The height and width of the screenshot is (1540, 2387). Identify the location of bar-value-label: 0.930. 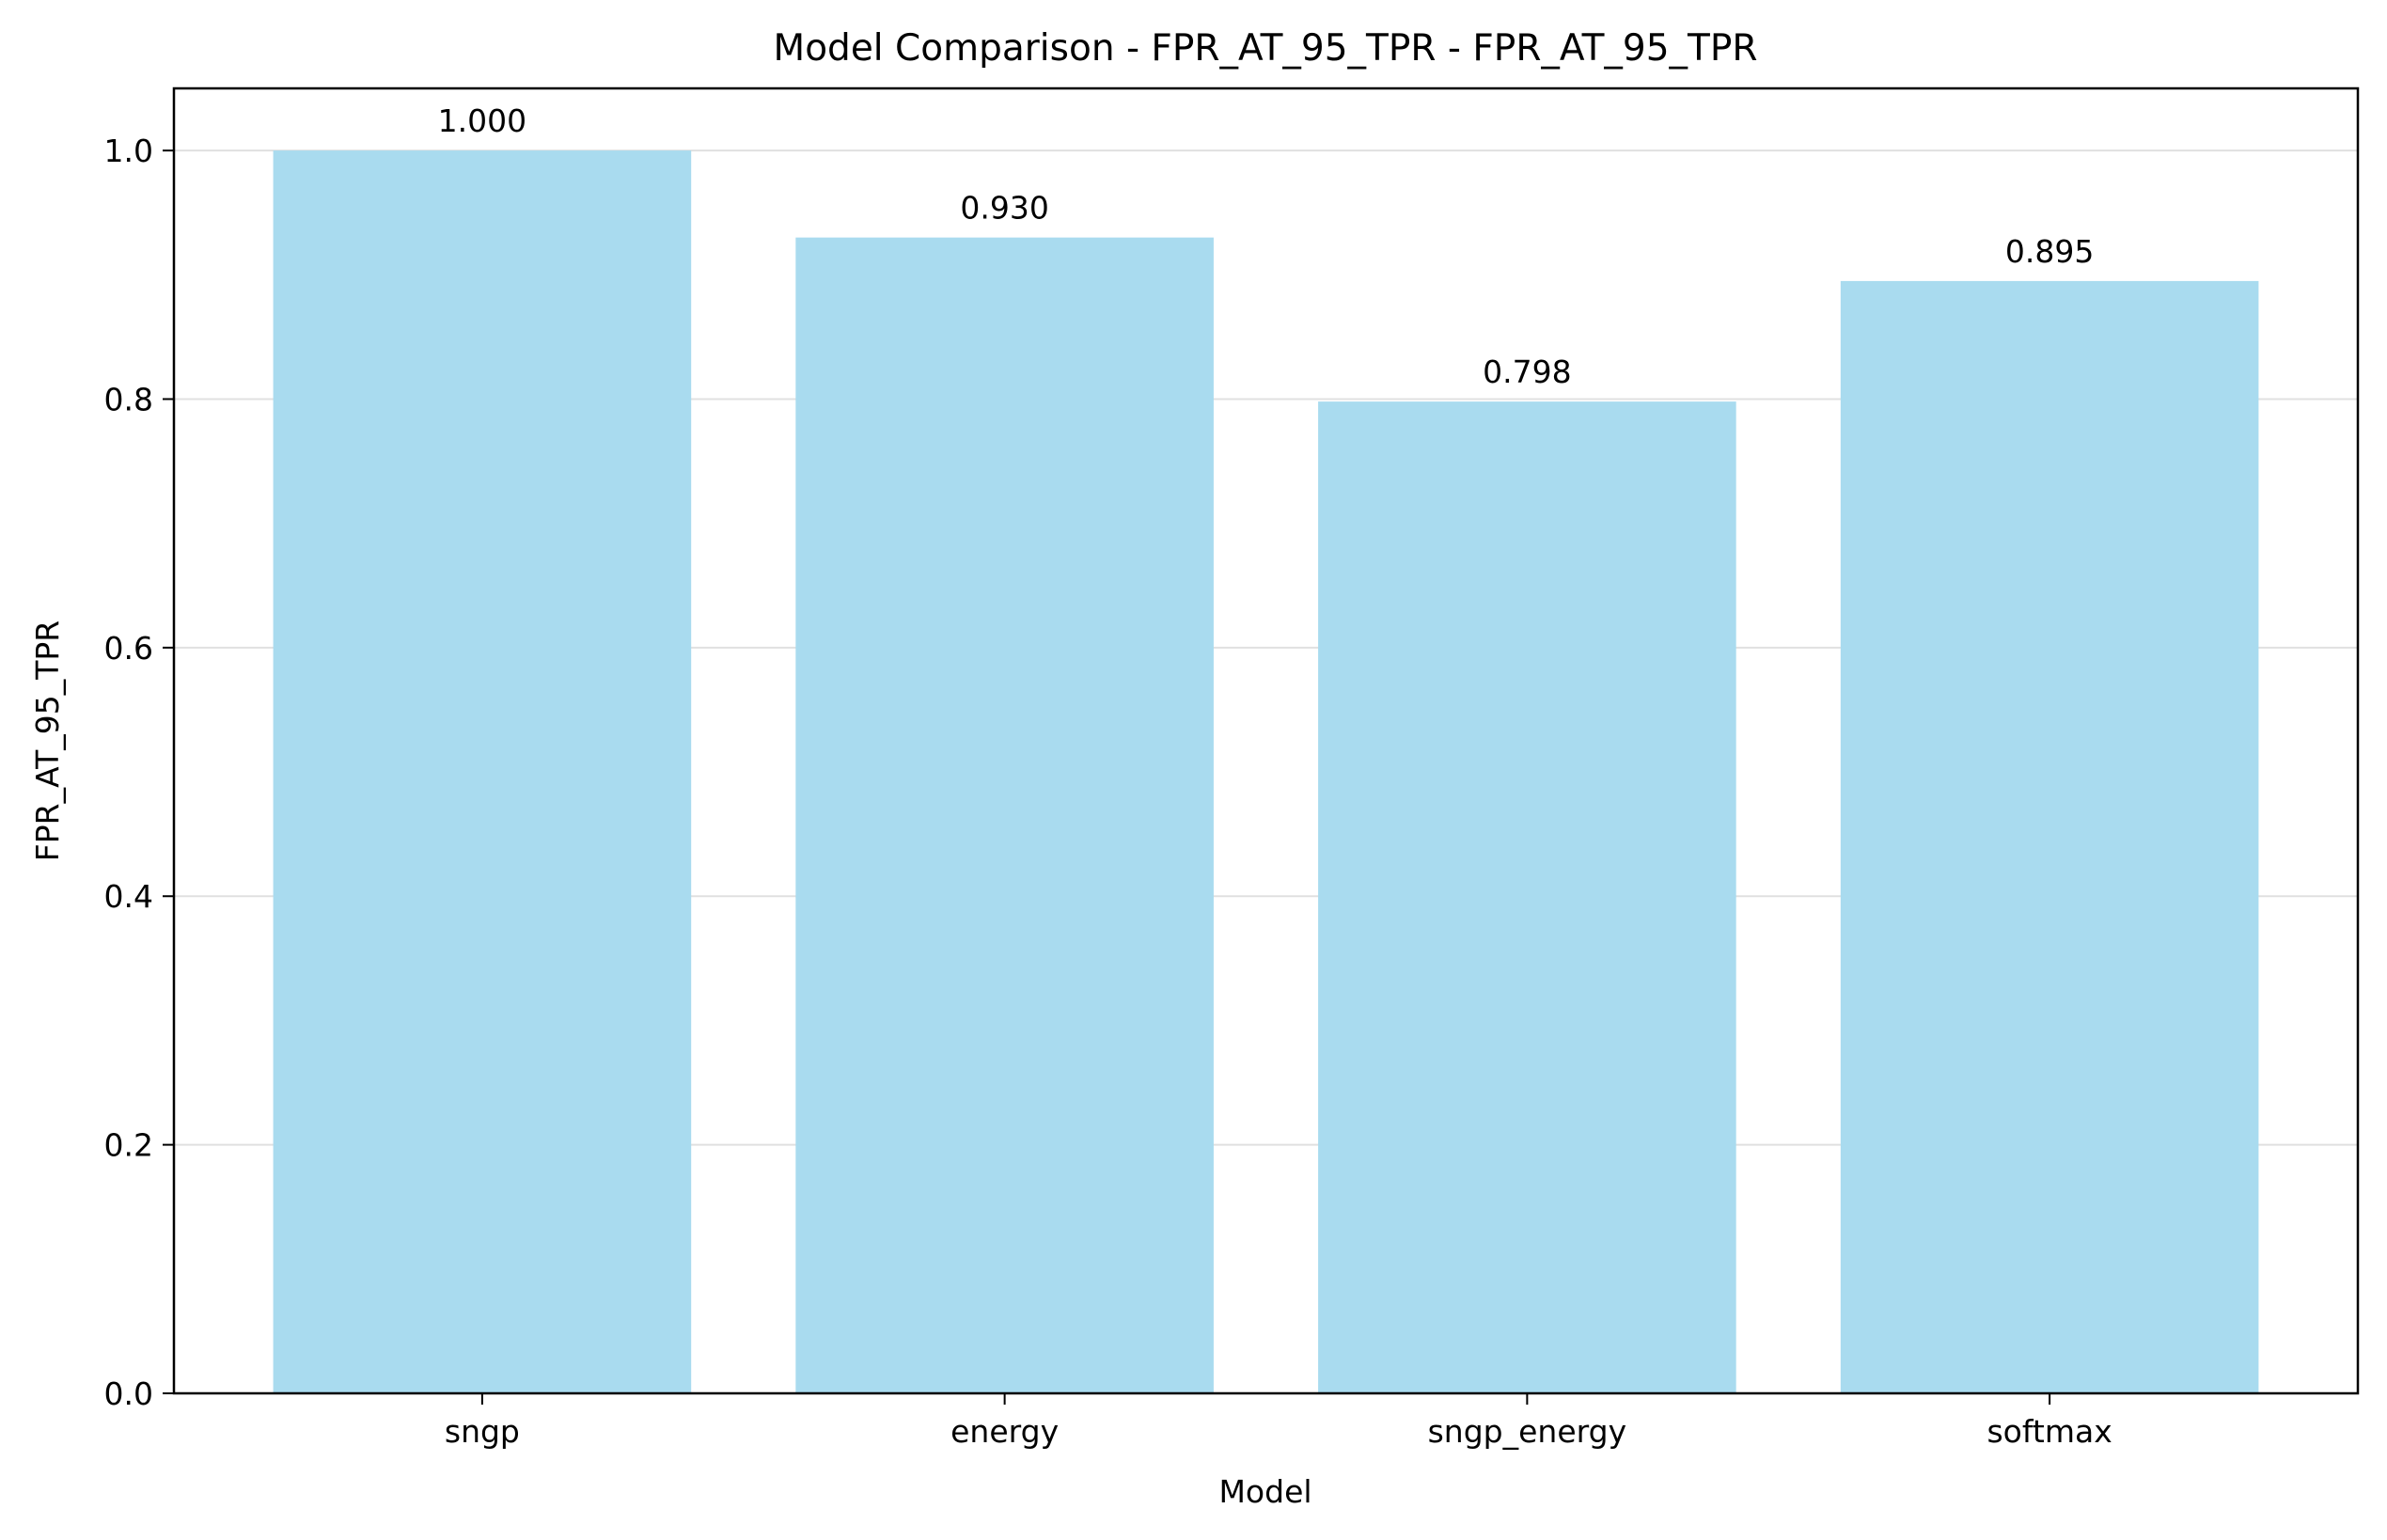
(1004, 208).